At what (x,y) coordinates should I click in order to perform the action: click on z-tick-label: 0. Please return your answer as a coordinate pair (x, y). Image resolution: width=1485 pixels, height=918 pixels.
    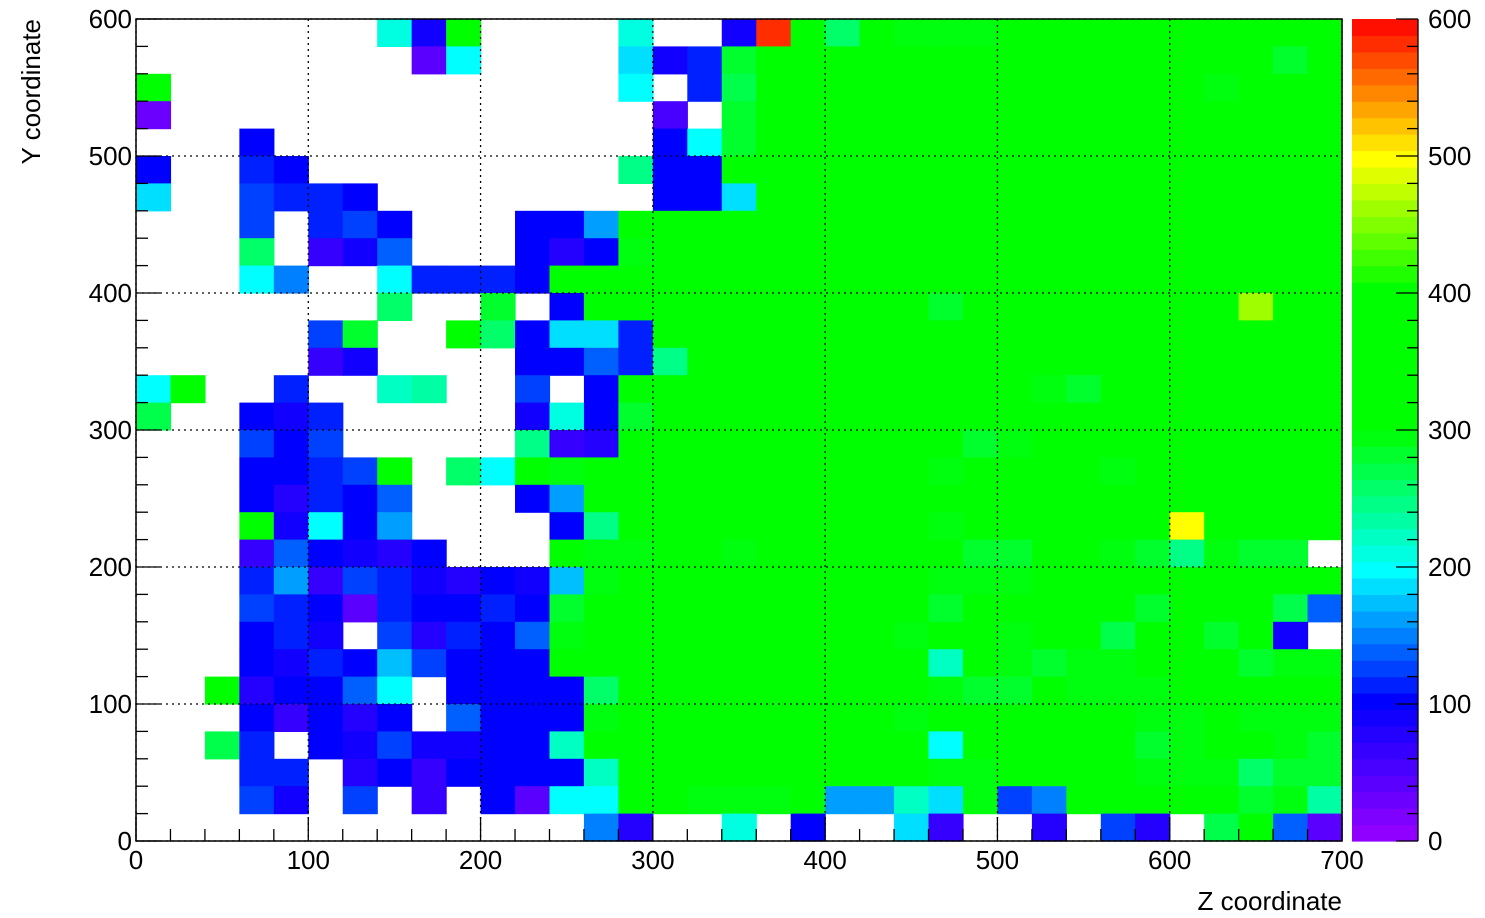
    Looking at the image, I should click on (1435, 841).